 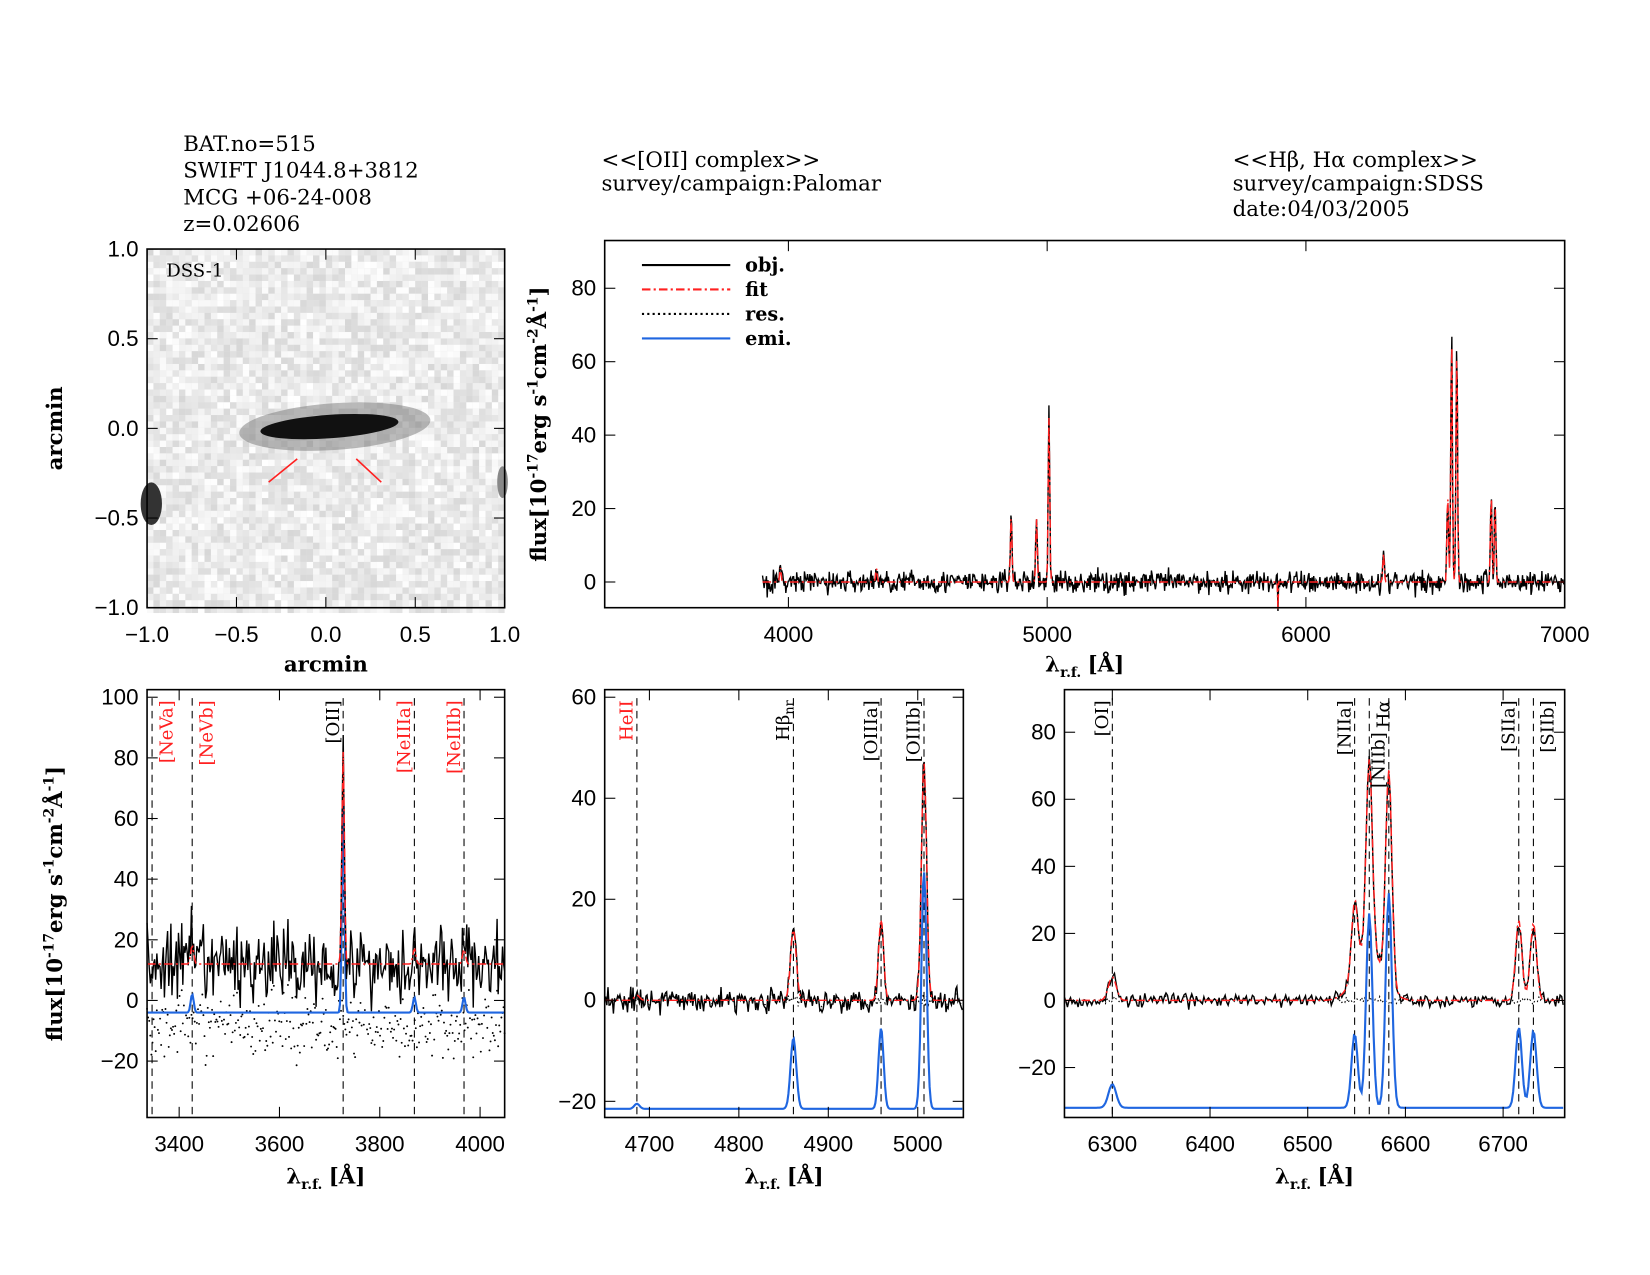 I want to click on legend-label: res., so click(x=765, y=313).